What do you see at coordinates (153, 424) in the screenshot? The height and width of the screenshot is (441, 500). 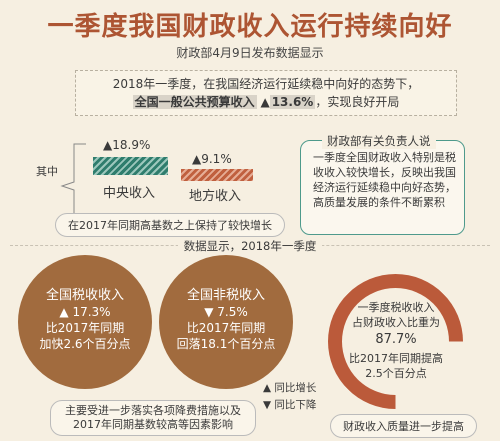 I see `reason-note-line-2: 2017年同期基数较高等因素影响` at bounding box center [153, 424].